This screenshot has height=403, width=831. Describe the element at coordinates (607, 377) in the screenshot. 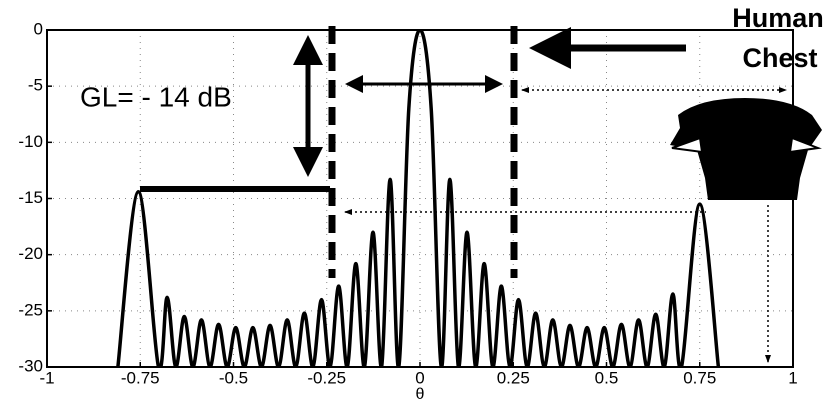

I see `x-tick-label: 0.5` at that location.